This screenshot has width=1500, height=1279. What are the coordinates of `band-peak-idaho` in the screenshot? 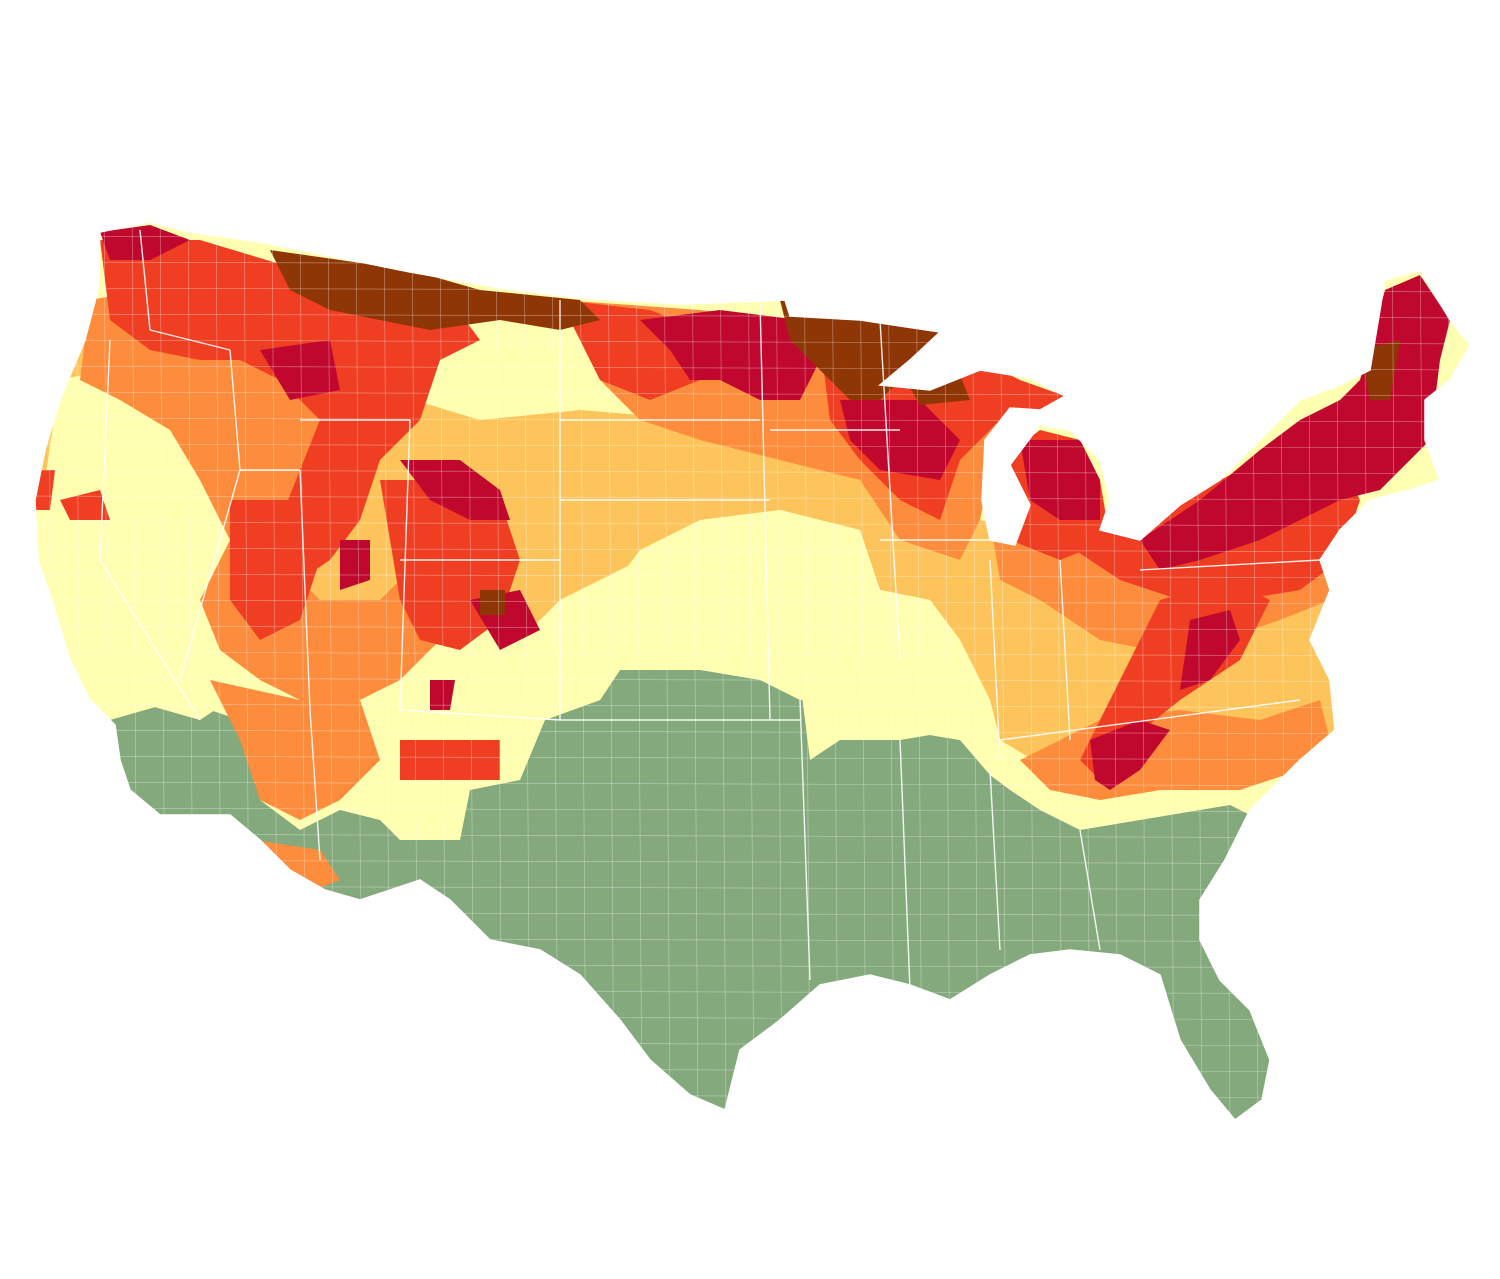 It's located at (300, 370).